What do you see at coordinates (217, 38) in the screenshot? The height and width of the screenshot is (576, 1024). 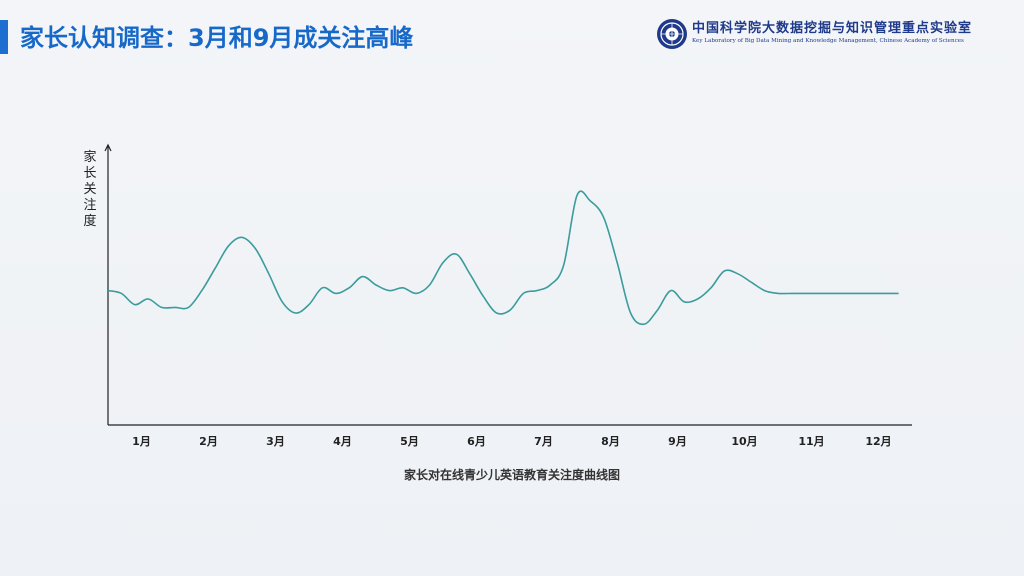 I see `slide-title: 家长认知调查：3月和9月成关注高峰` at bounding box center [217, 38].